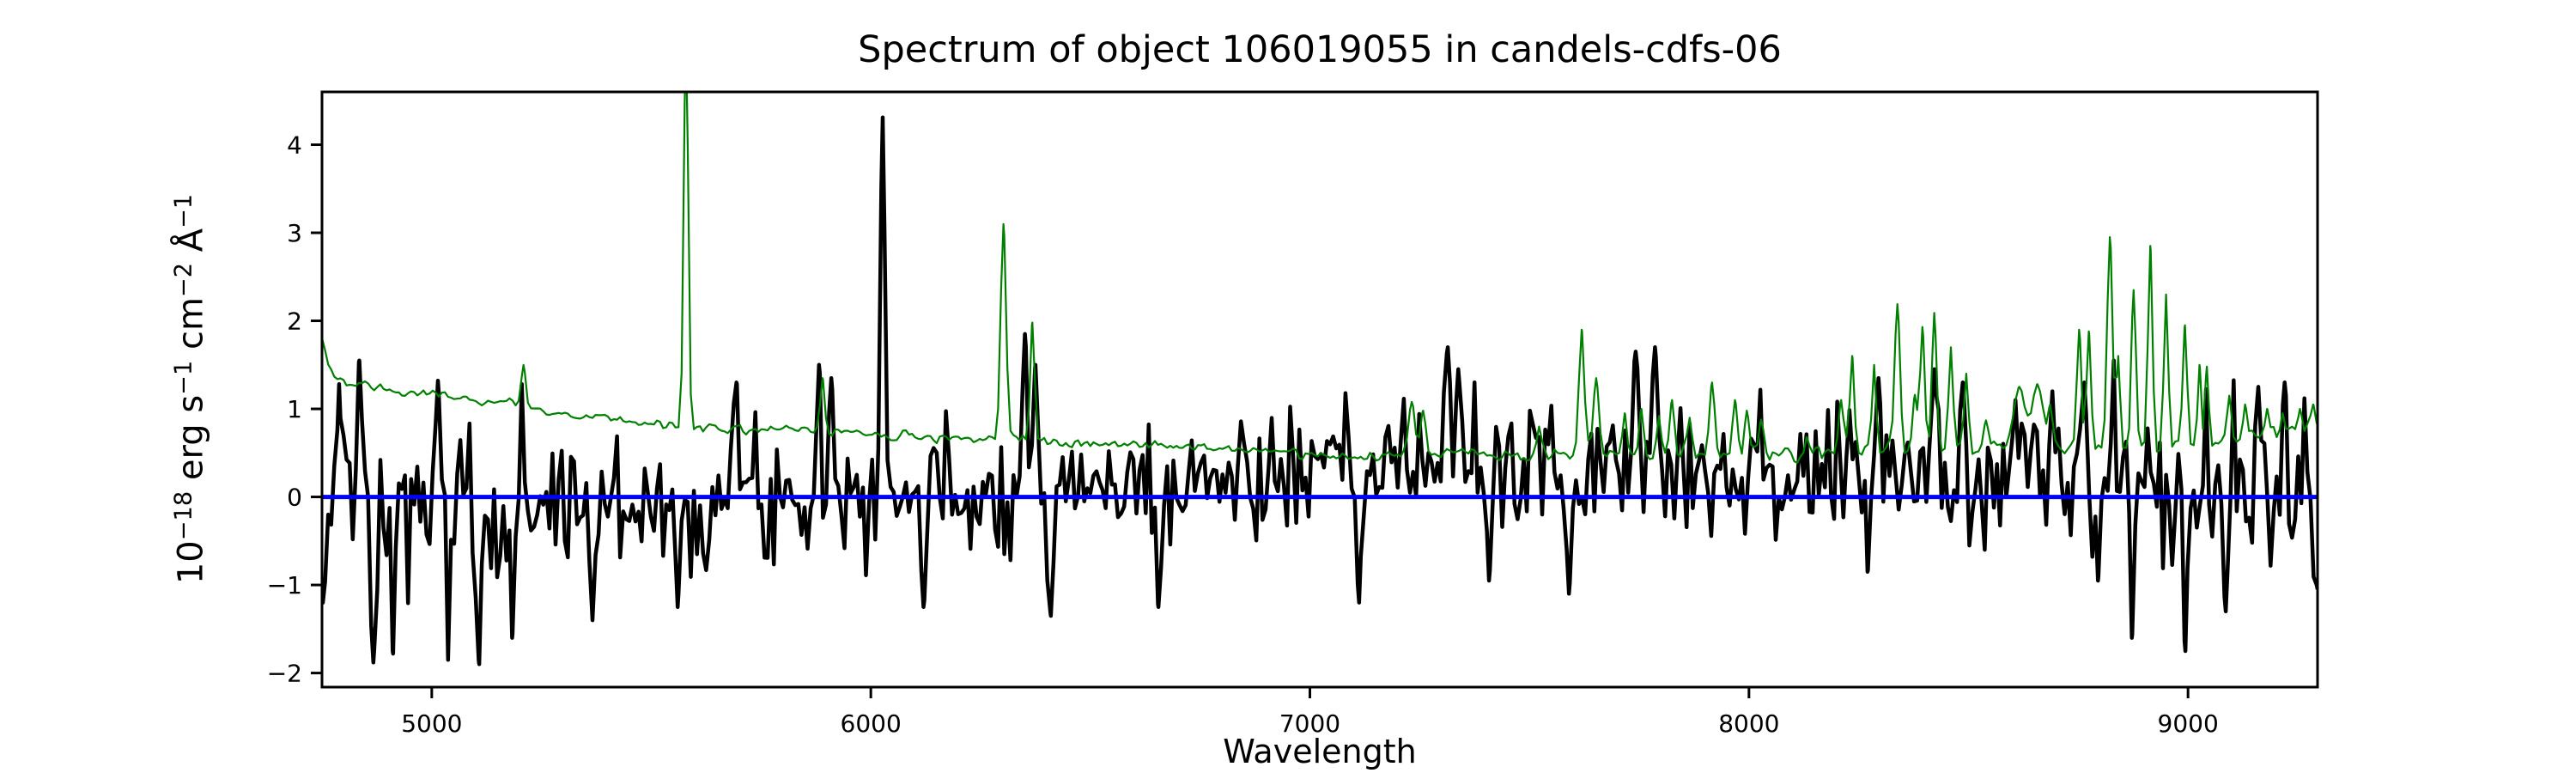  I want to click on x-tick-label: 5000, so click(431, 723).